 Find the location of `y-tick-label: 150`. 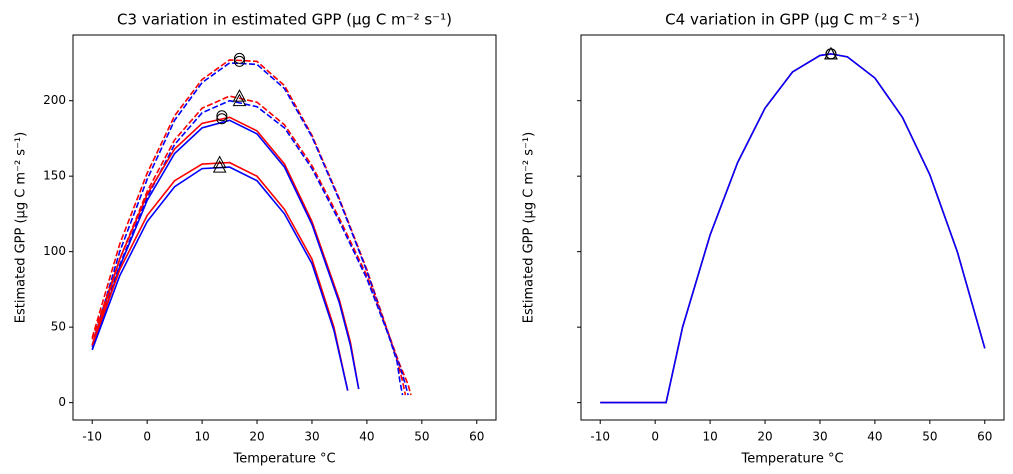

y-tick-label: 150 is located at coordinates (54, 176).